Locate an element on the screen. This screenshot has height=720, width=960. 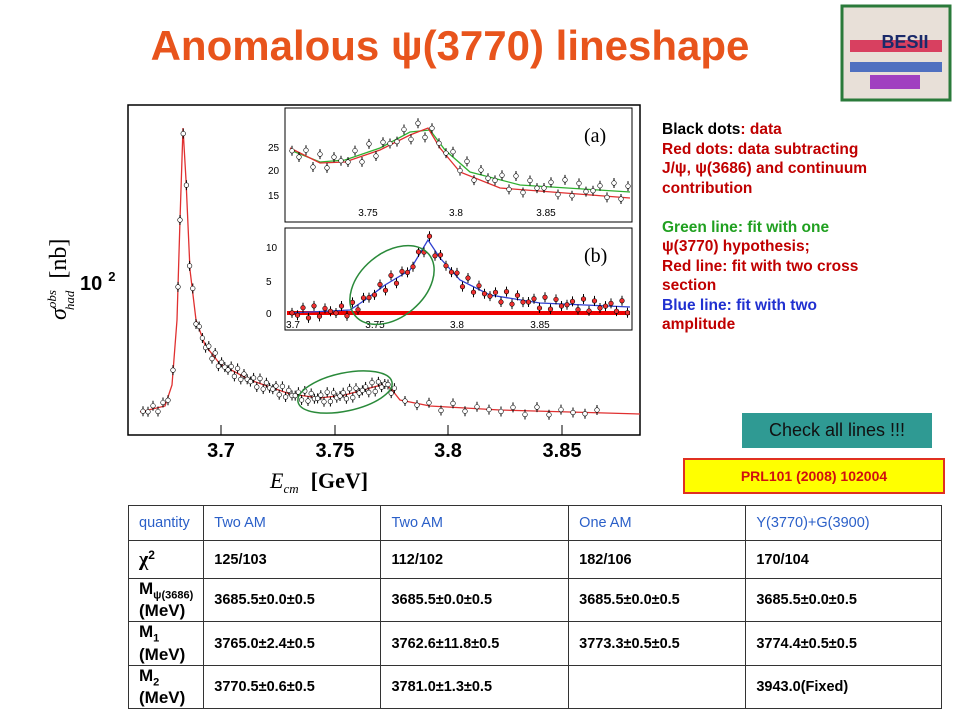
header-cell: Two AM is located at coordinates (475, 523).